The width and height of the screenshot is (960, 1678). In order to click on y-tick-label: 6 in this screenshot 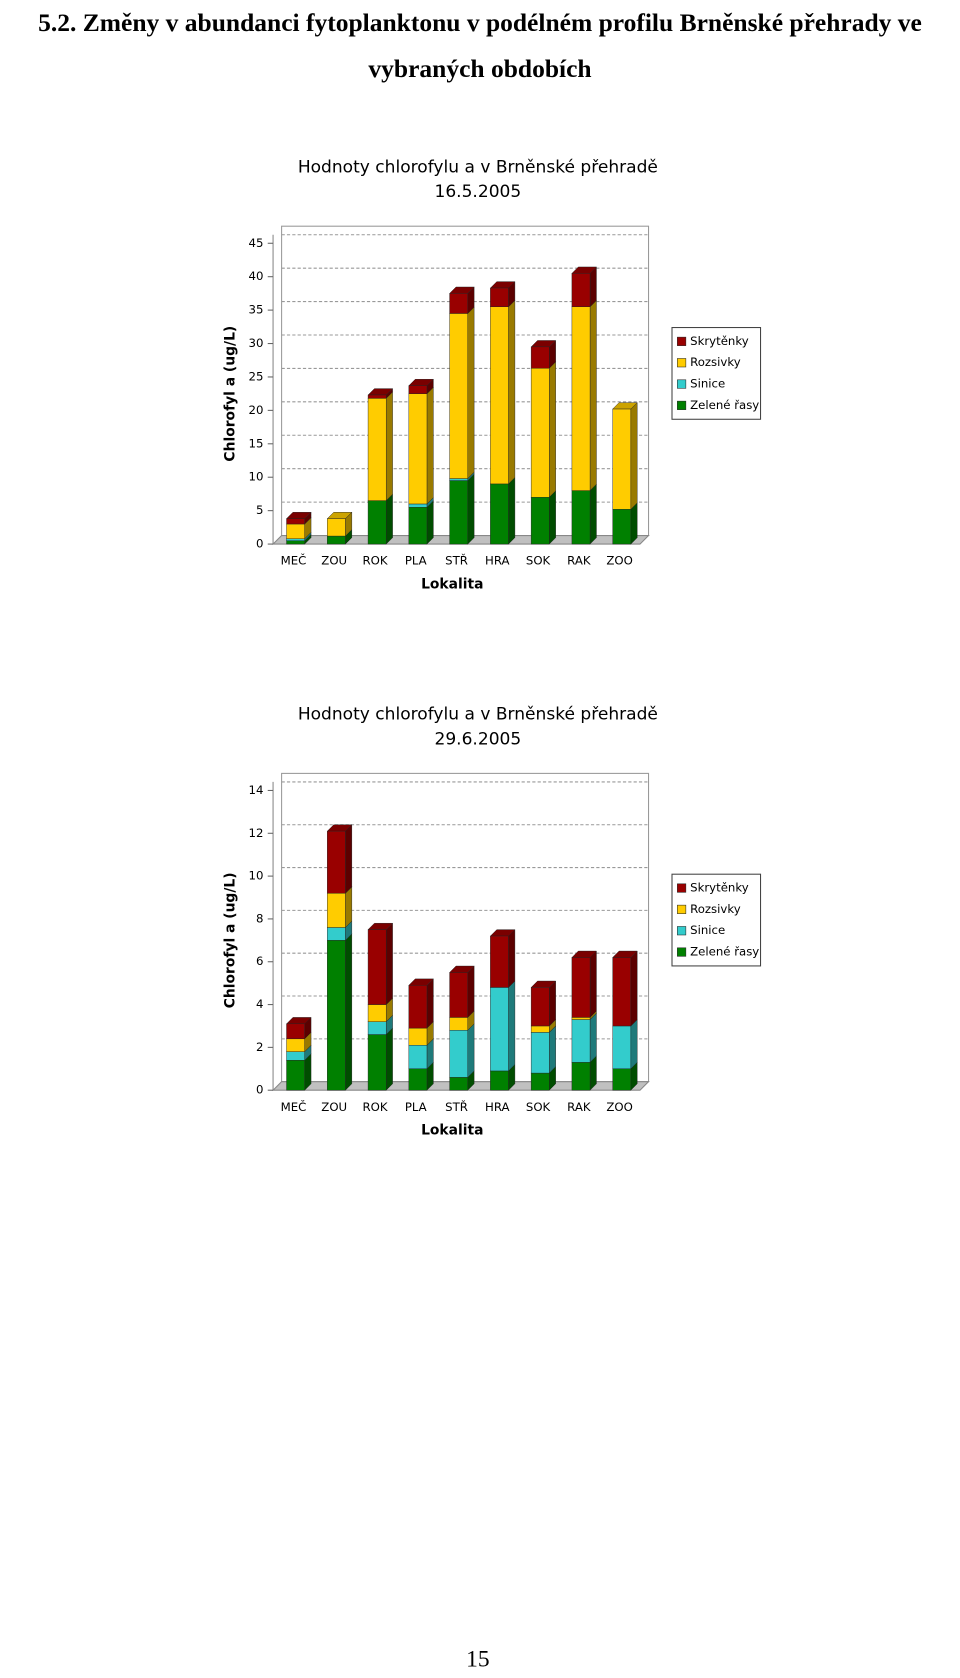, I will do `click(259, 961)`.